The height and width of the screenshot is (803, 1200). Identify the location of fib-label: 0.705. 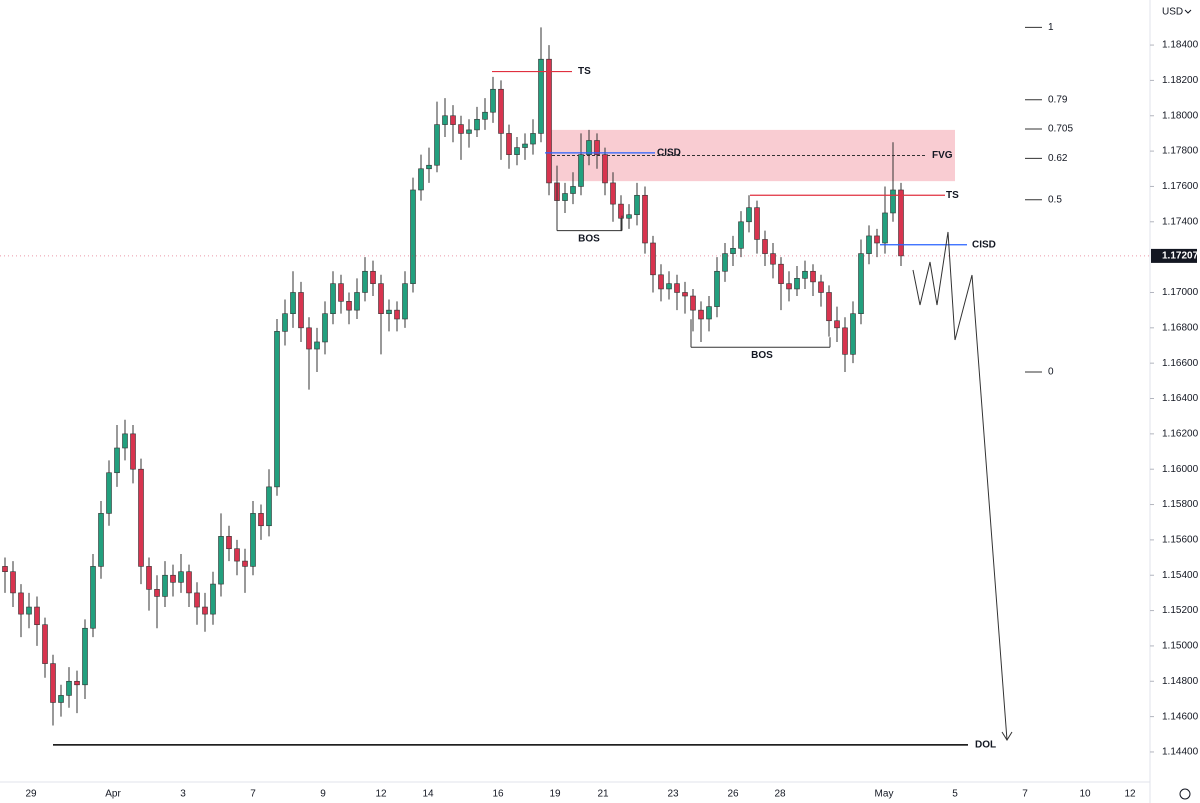
(1060, 129).